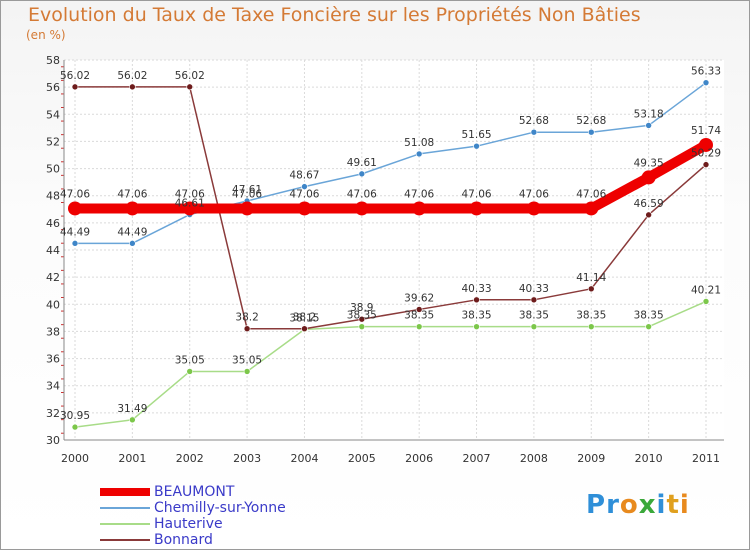 This screenshot has height=550, width=750. Describe the element at coordinates (125, 508) in the screenshot. I see `legend-swatch-chemilly` at that location.